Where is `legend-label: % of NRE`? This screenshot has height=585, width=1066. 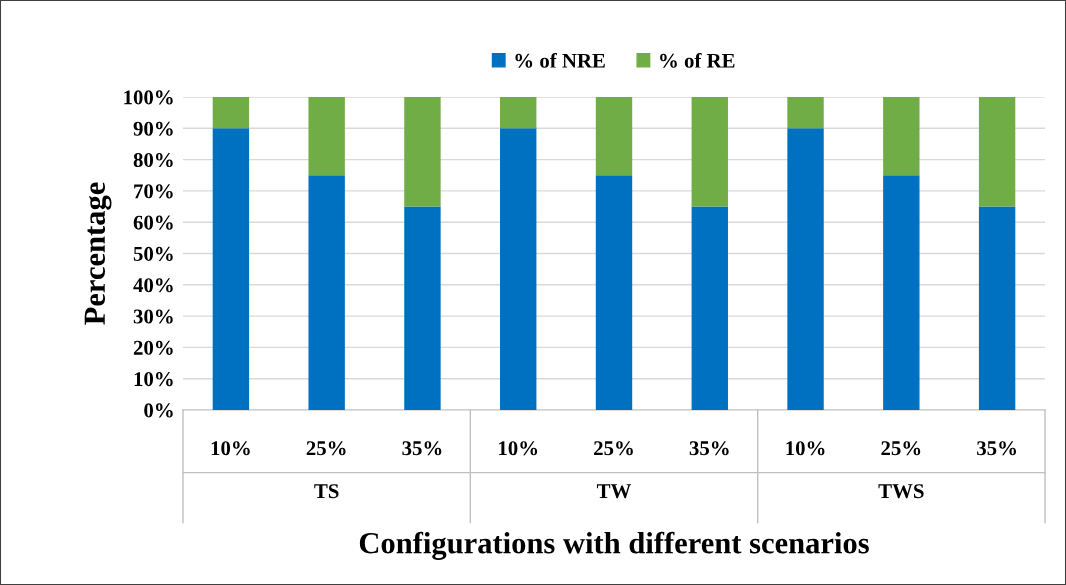
legend-label: % of NRE is located at coordinates (560, 60).